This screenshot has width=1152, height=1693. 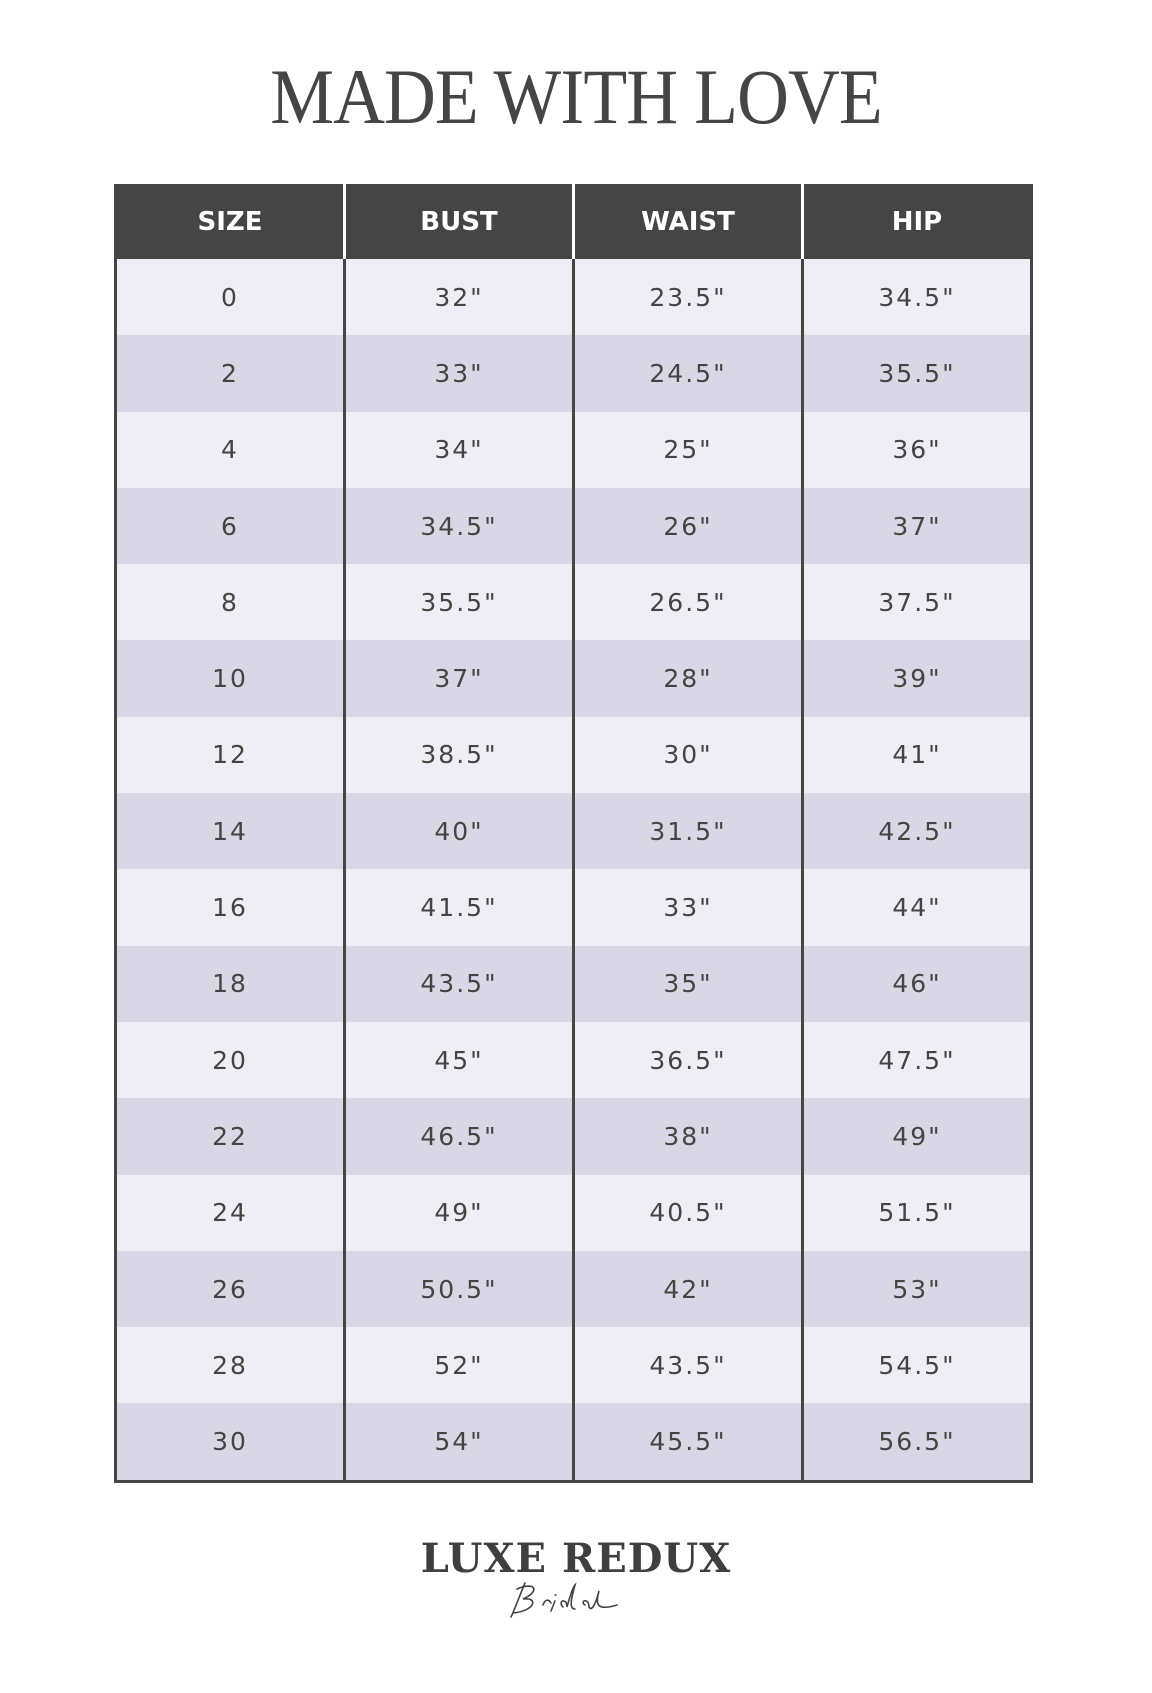 What do you see at coordinates (460, 755) in the screenshot?
I see `cell-bust: 38.5"` at bounding box center [460, 755].